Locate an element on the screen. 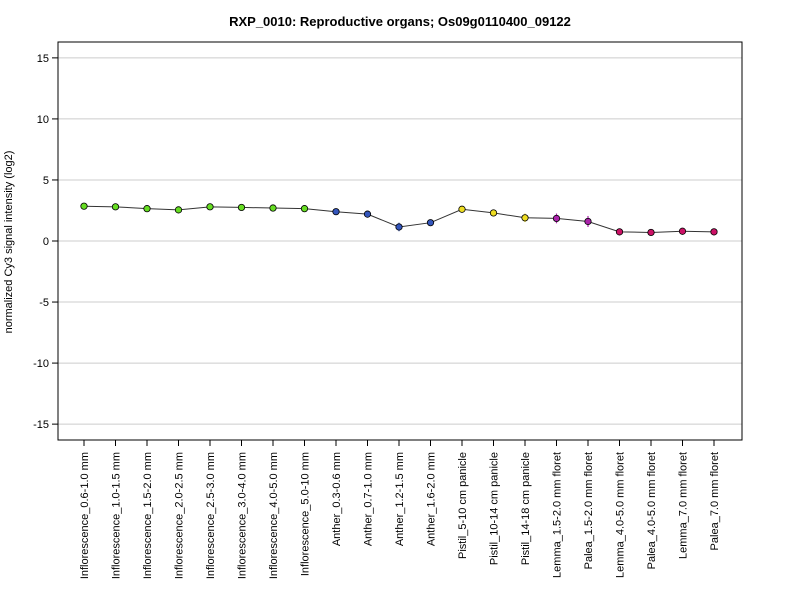 The width and height of the screenshot is (800, 605). x-tick-label: Pistil_10-14 cm panicle is located at coordinates (495, 508).